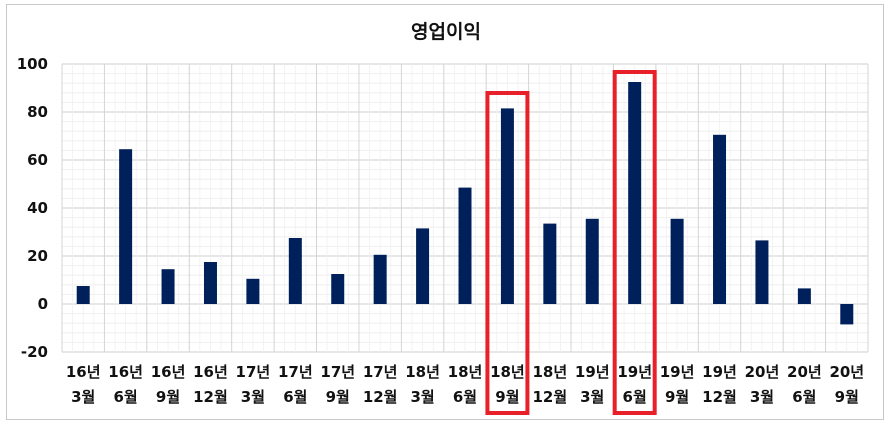 Image resolution: width=892 pixels, height=427 pixels. What do you see at coordinates (37, 208) in the screenshot?
I see `y-tick-label: 40` at bounding box center [37, 208].